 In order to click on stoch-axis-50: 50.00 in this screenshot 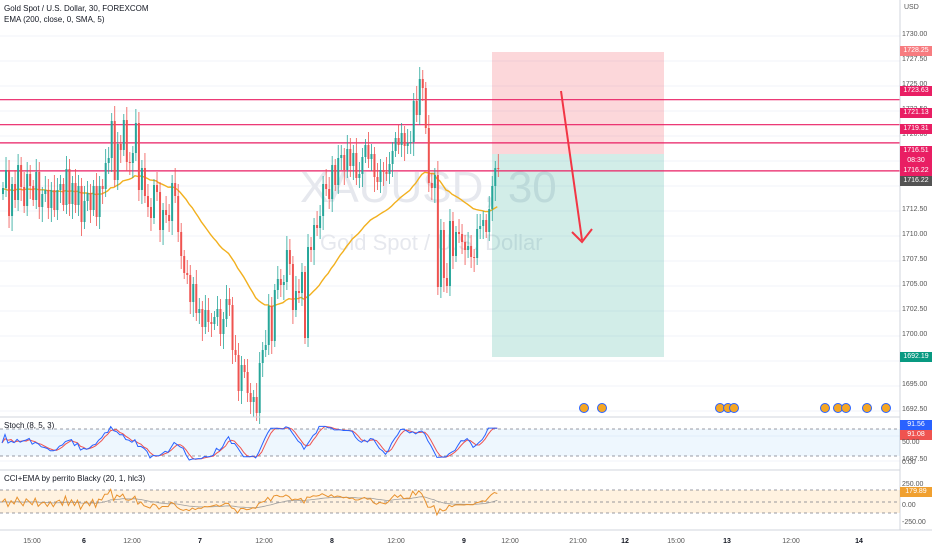, I will do `click(911, 442)`.